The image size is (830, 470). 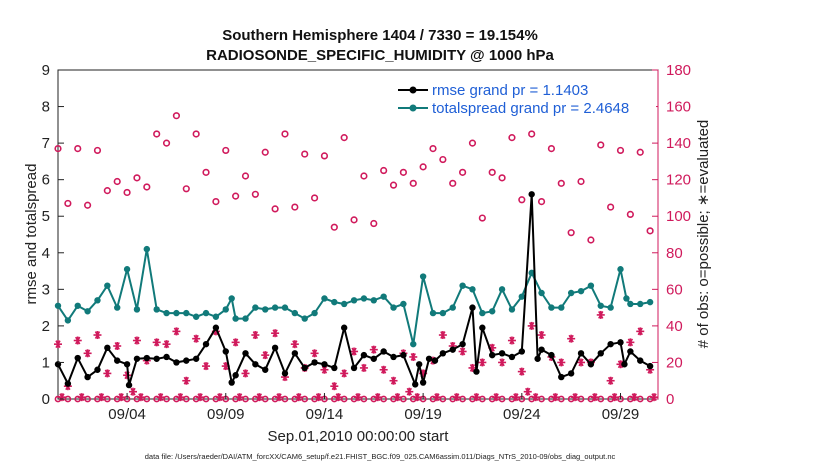 What do you see at coordinates (423, 414) in the screenshot?
I see `x-tick-label: 09/19` at bounding box center [423, 414].